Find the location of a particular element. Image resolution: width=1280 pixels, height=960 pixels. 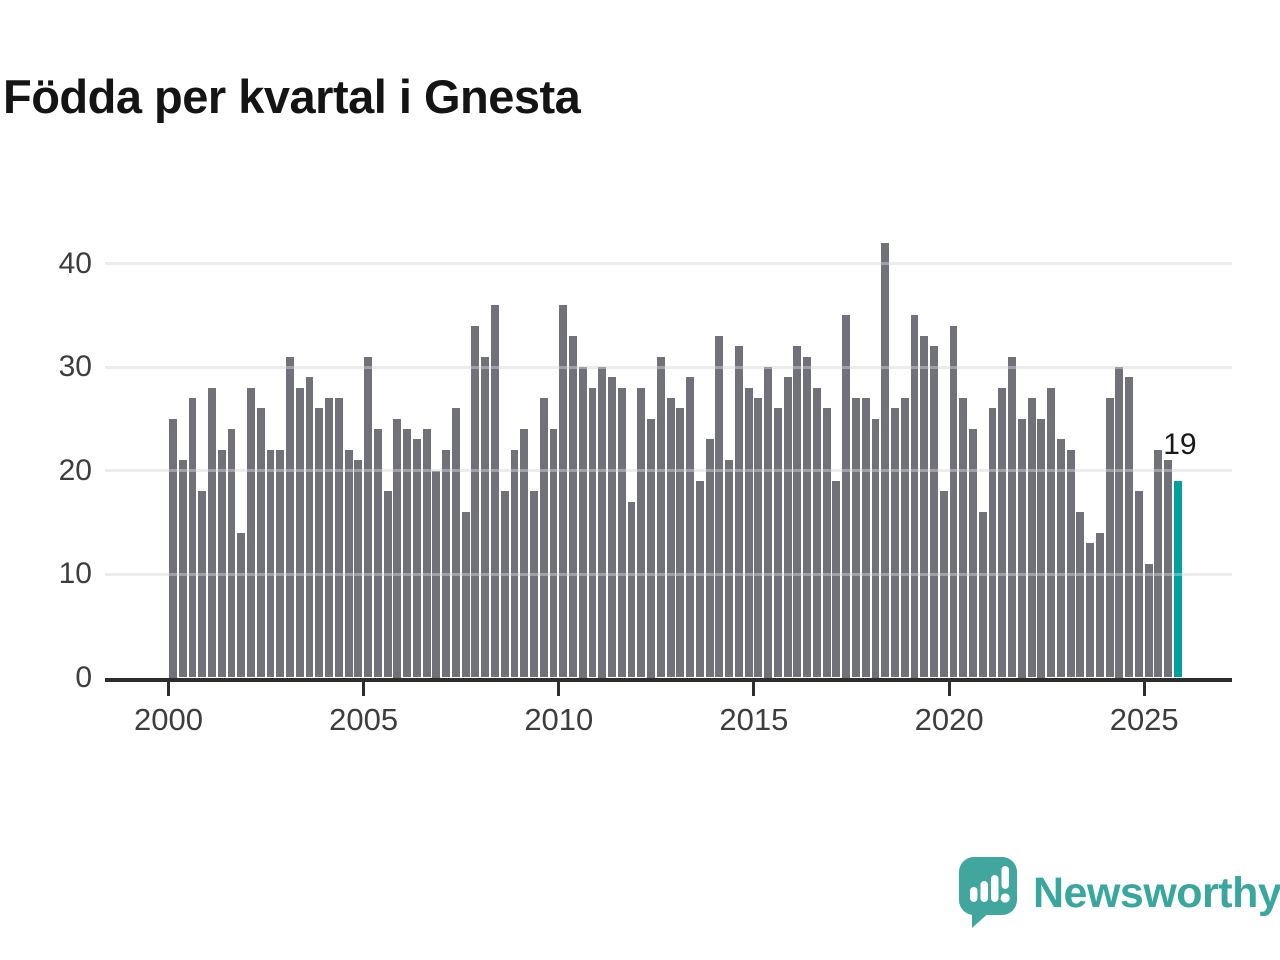

x-tick-label: 2005 is located at coordinates (364, 719).